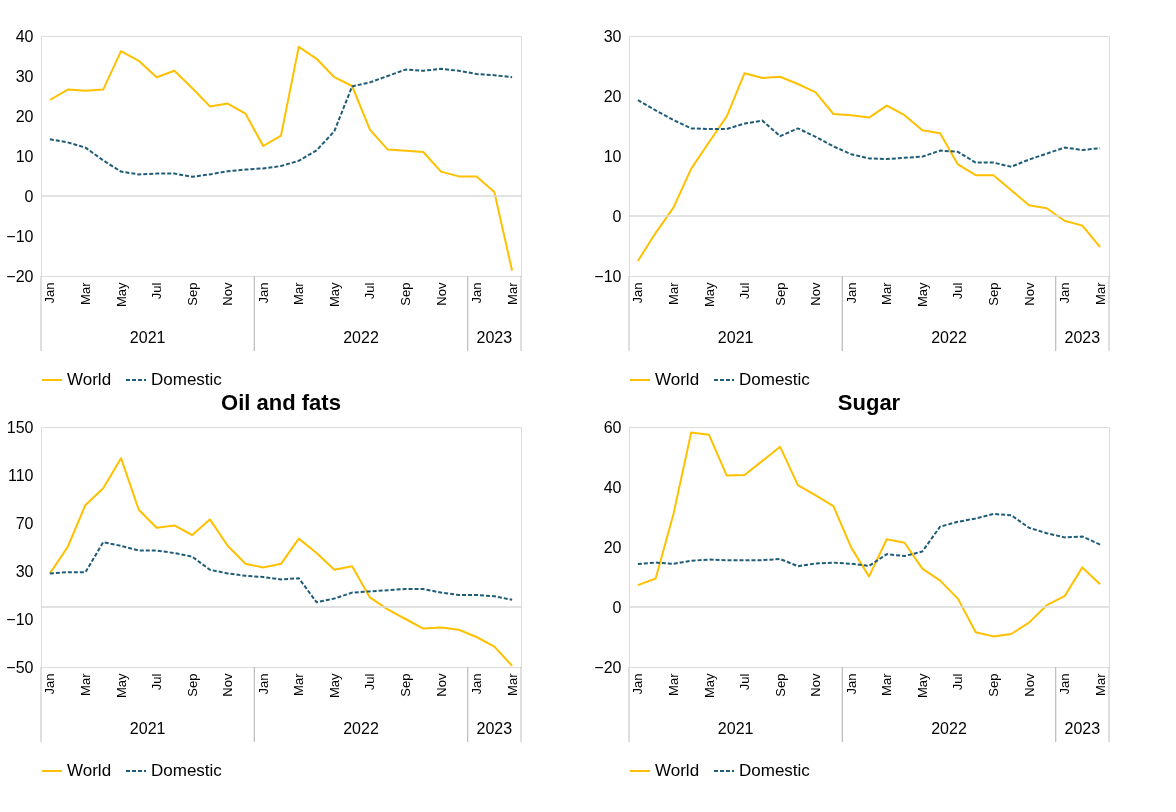 This screenshot has height=812, width=1176. What do you see at coordinates (612, 427) in the screenshot?
I see `y-tick-label: 60` at bounding box center [612, 427].